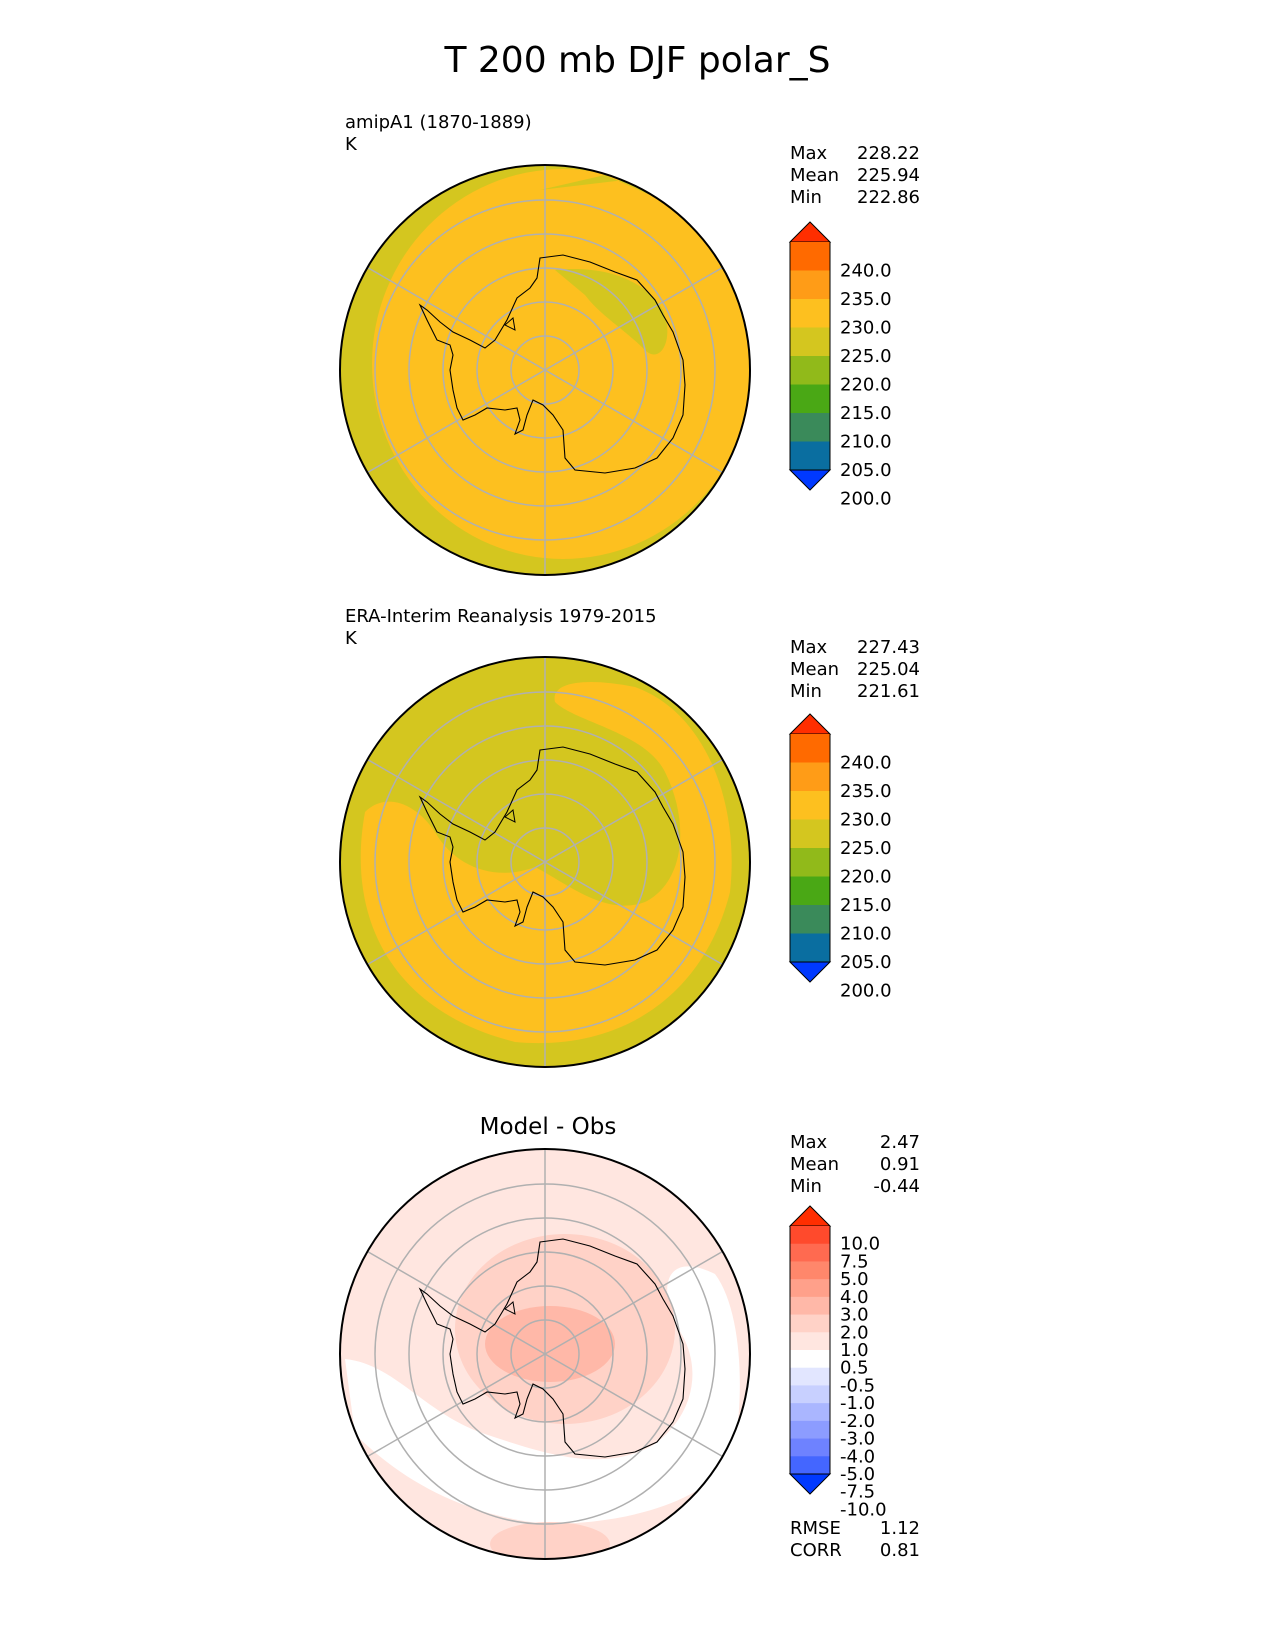 The height and width of the screenshot is (1650, 1275). Describe the element at coordinates (857, 1456) in the screenshot. I see `colorbar-tick-label: -4.0` at that location.